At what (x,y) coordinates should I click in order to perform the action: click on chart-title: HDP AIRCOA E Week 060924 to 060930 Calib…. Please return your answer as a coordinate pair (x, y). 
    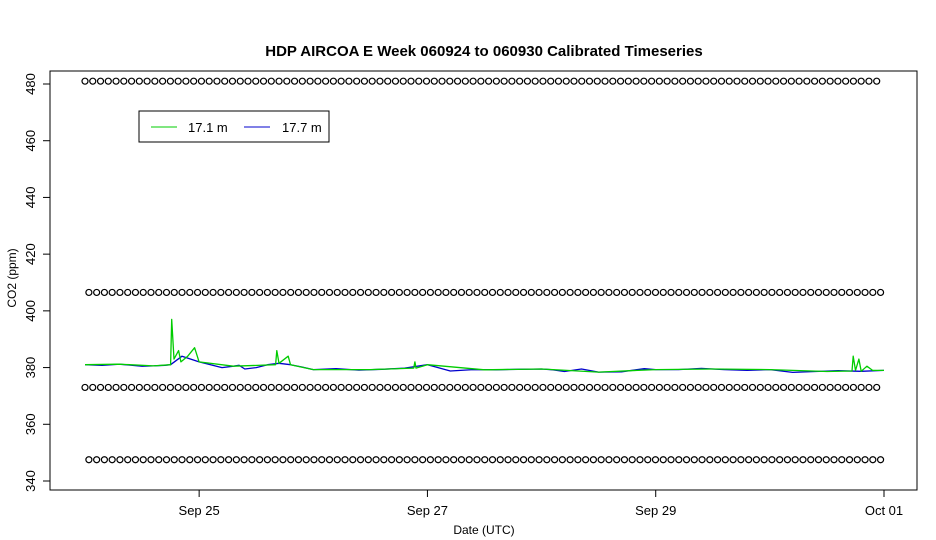
    Looking at the image, I should click on (483, 51).